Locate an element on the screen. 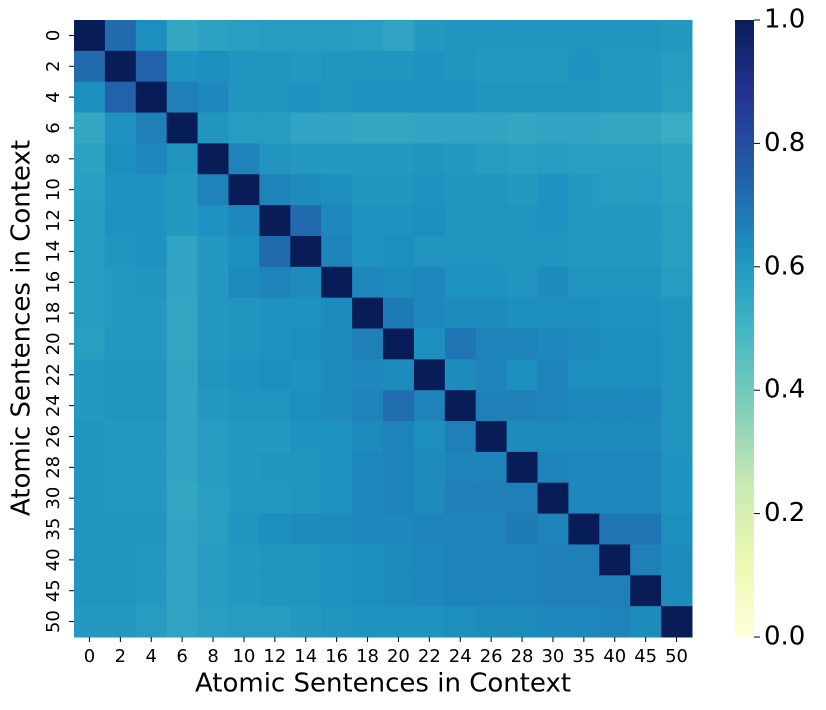 The height and width of the screenshot is (710, 826). y-tick-label: 28 is located at coordinates (53, 467).